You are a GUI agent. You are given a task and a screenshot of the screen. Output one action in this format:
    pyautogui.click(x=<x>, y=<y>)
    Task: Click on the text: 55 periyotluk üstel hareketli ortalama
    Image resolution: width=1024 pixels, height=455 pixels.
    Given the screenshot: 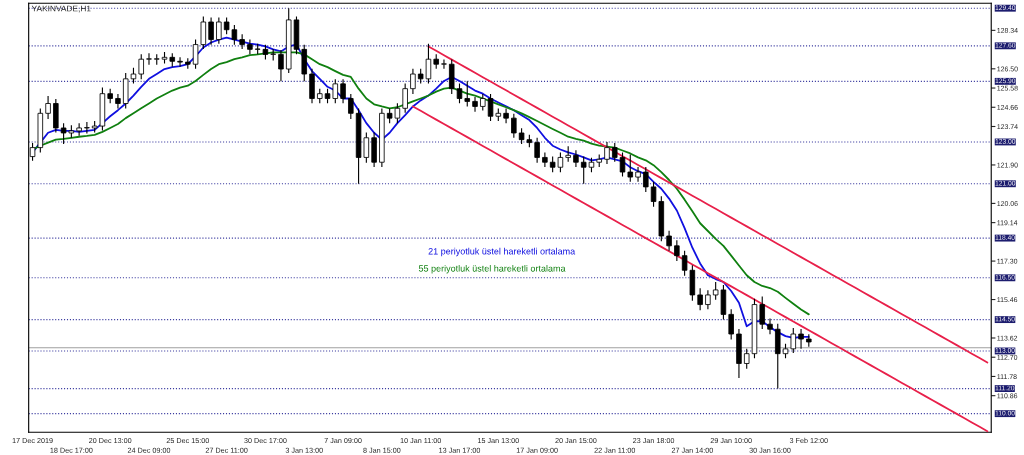 What is the action you would take?
    pyautogui.click(x=492, y=269)
    